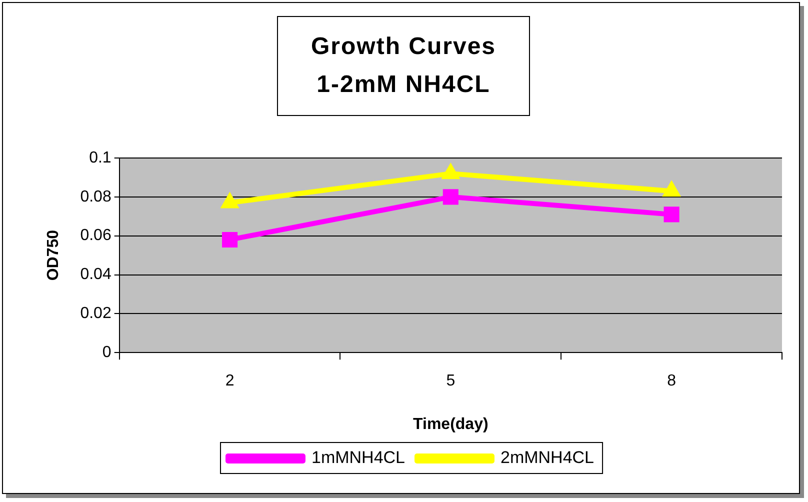 This screenshot has height=502, width=808. Describe the element at coordinates (547, 458) in the screenshot. I see `legend-label: 2mMNH4CL` at that location.